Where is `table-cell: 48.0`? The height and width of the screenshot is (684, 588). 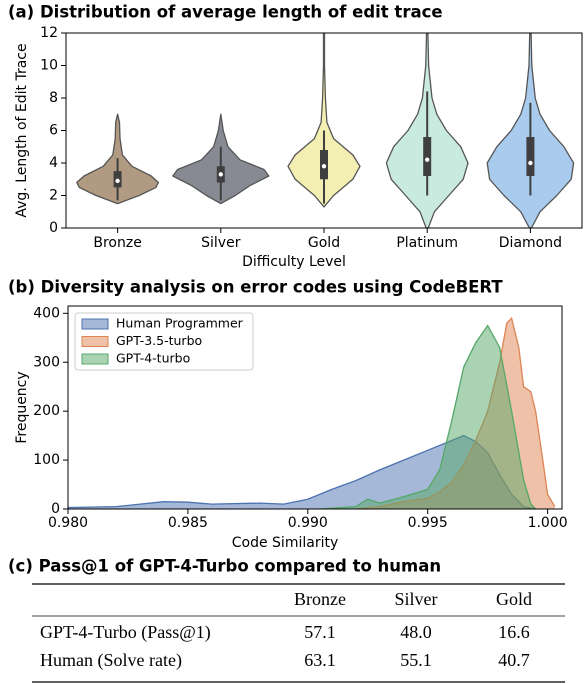
table-cell: 48.0 is located at coordinates (416, 632).